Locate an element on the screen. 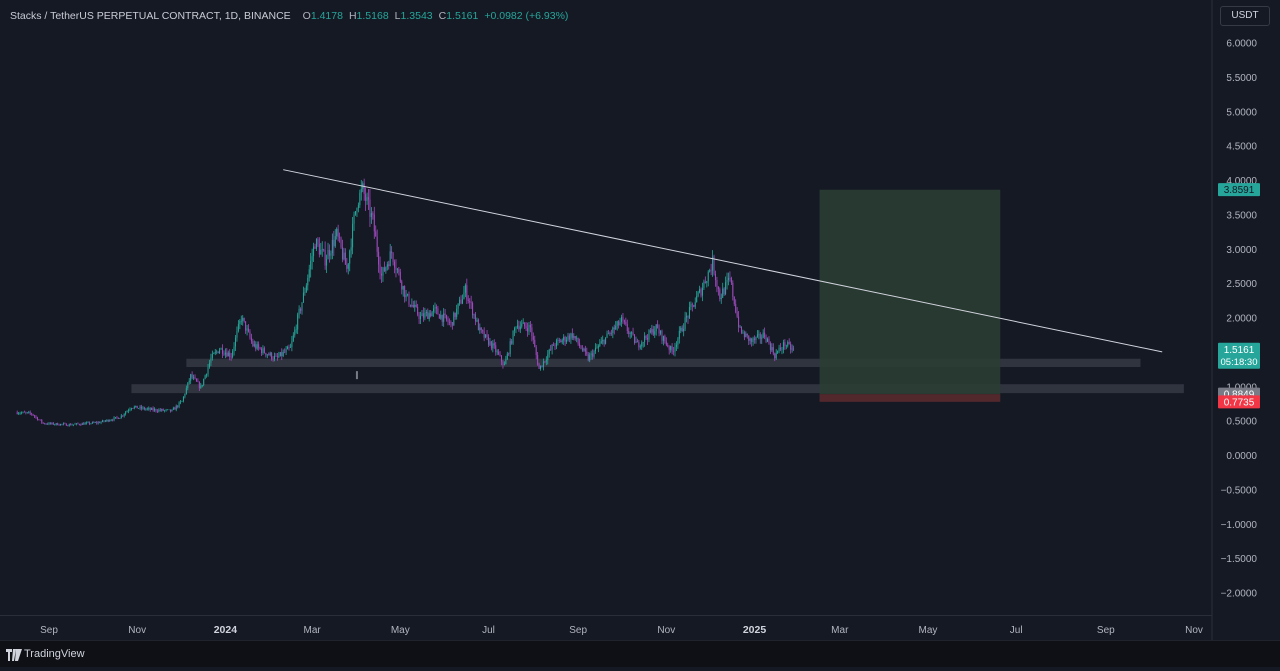 The width and height of the screenshot is (1280, 671). price-tick-label: 4.5000 is located at coordinates (1241, 147).